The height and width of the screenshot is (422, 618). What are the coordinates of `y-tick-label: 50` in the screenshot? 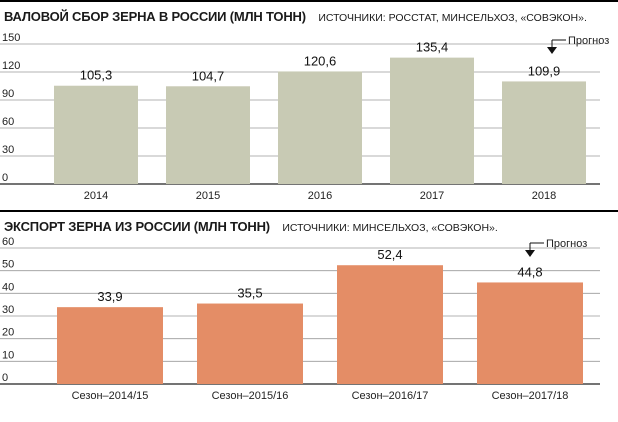 It's located at (8, 265).